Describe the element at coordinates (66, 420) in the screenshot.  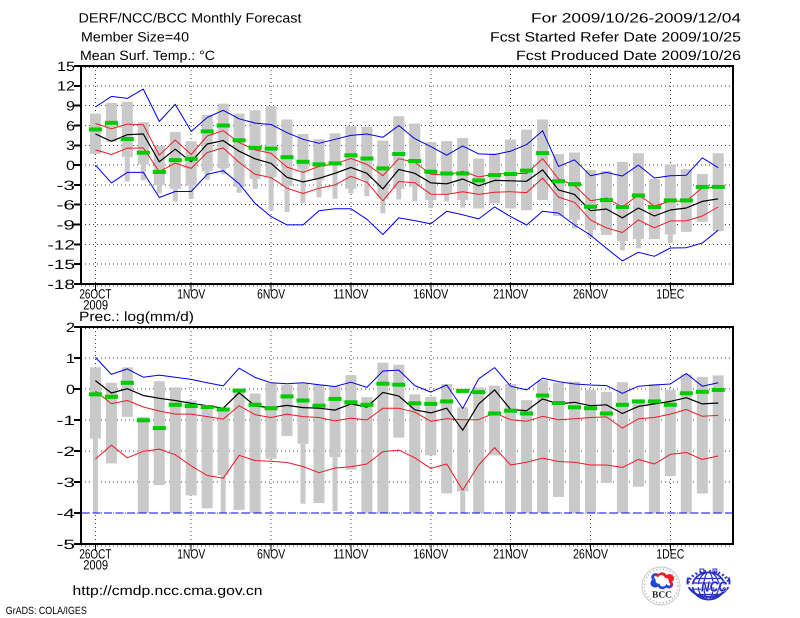
I see `svg-text: -1` at that location.